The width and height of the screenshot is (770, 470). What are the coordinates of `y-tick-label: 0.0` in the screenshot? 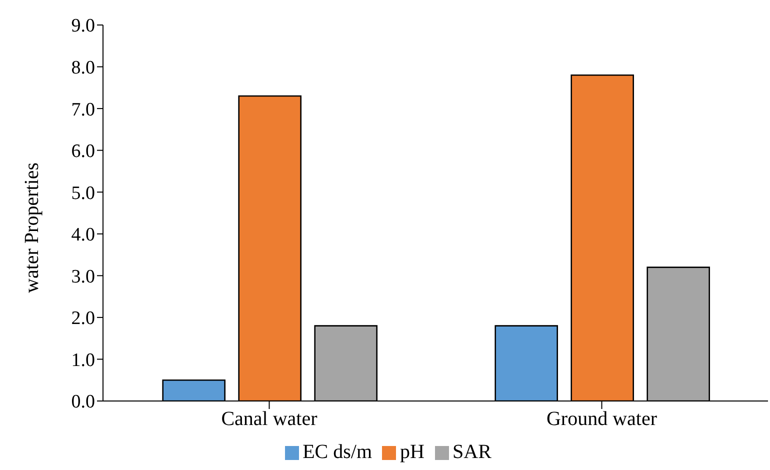 It's located at (83, 402).